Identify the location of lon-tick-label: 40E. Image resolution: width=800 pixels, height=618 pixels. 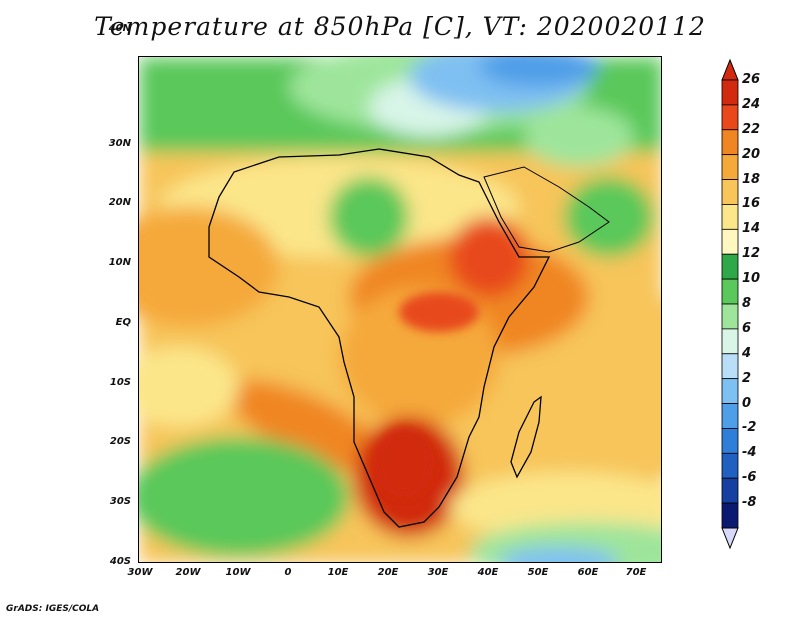
(488, 572).